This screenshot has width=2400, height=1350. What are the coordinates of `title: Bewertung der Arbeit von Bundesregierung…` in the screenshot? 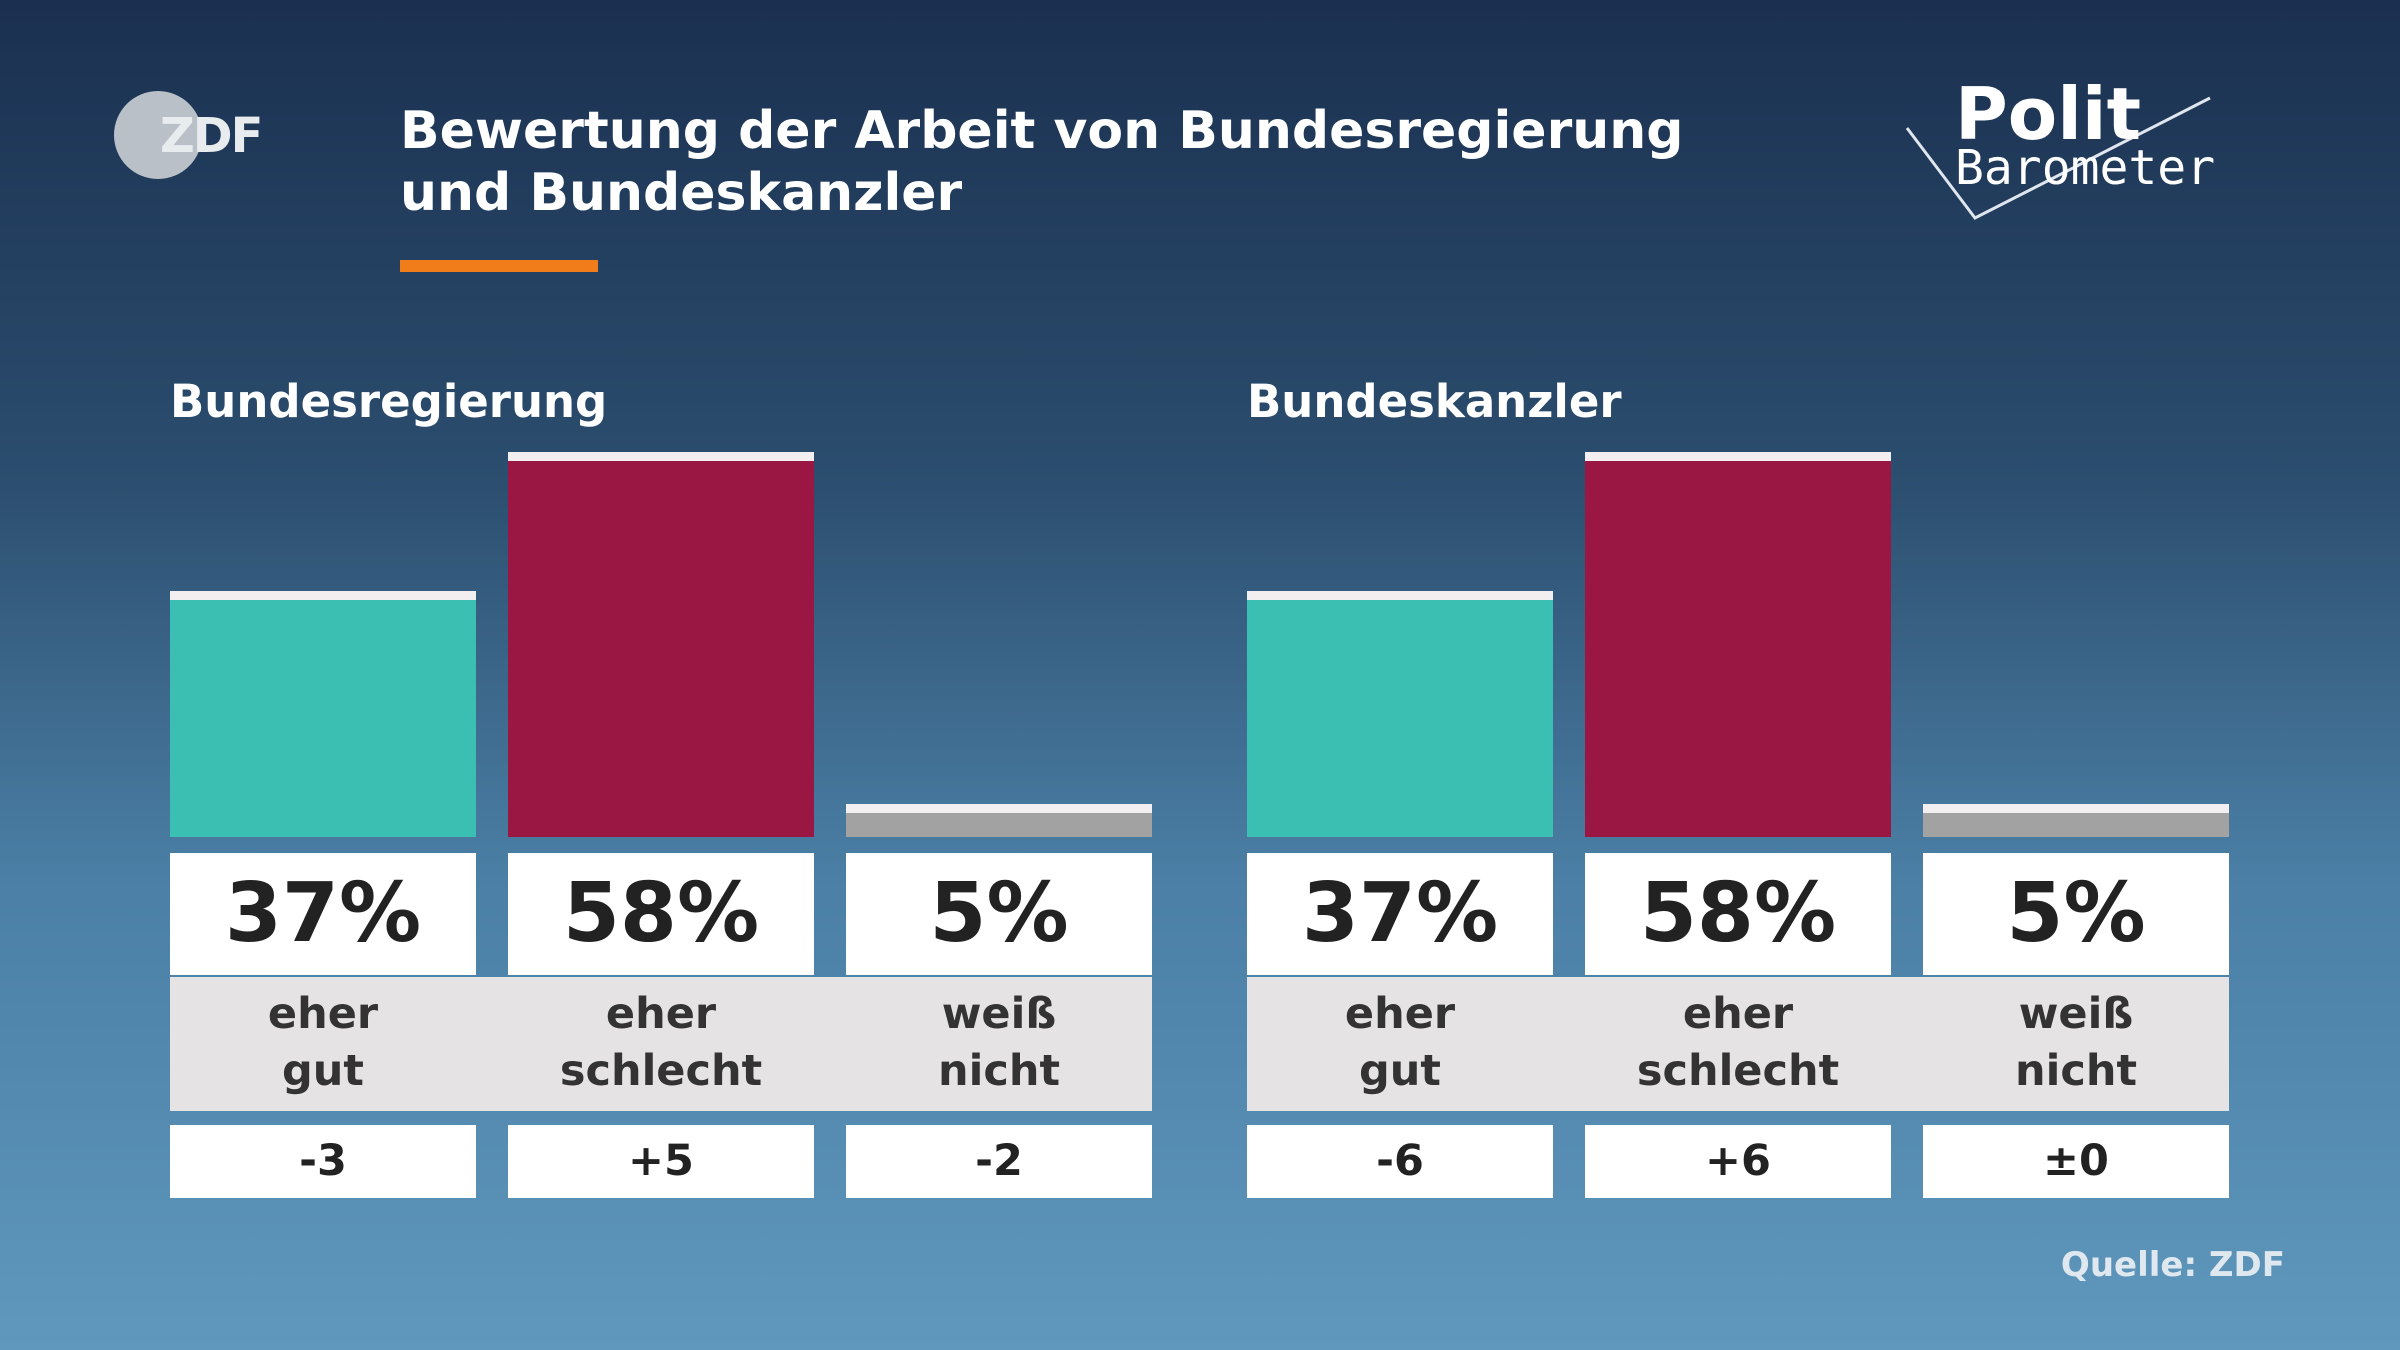 It's located at (1042, 162).